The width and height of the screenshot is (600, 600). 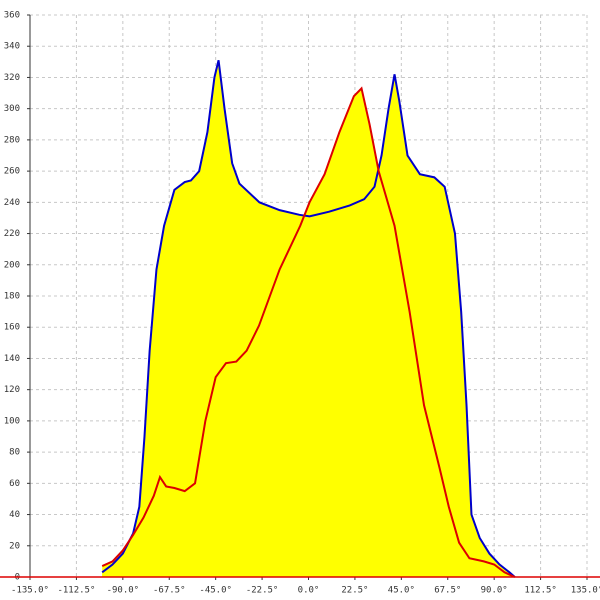 What do you see at coordinates (123, 591) in the screenshot?
I see `x-tick-label: -90.0°` at bounding box center [123, 591].